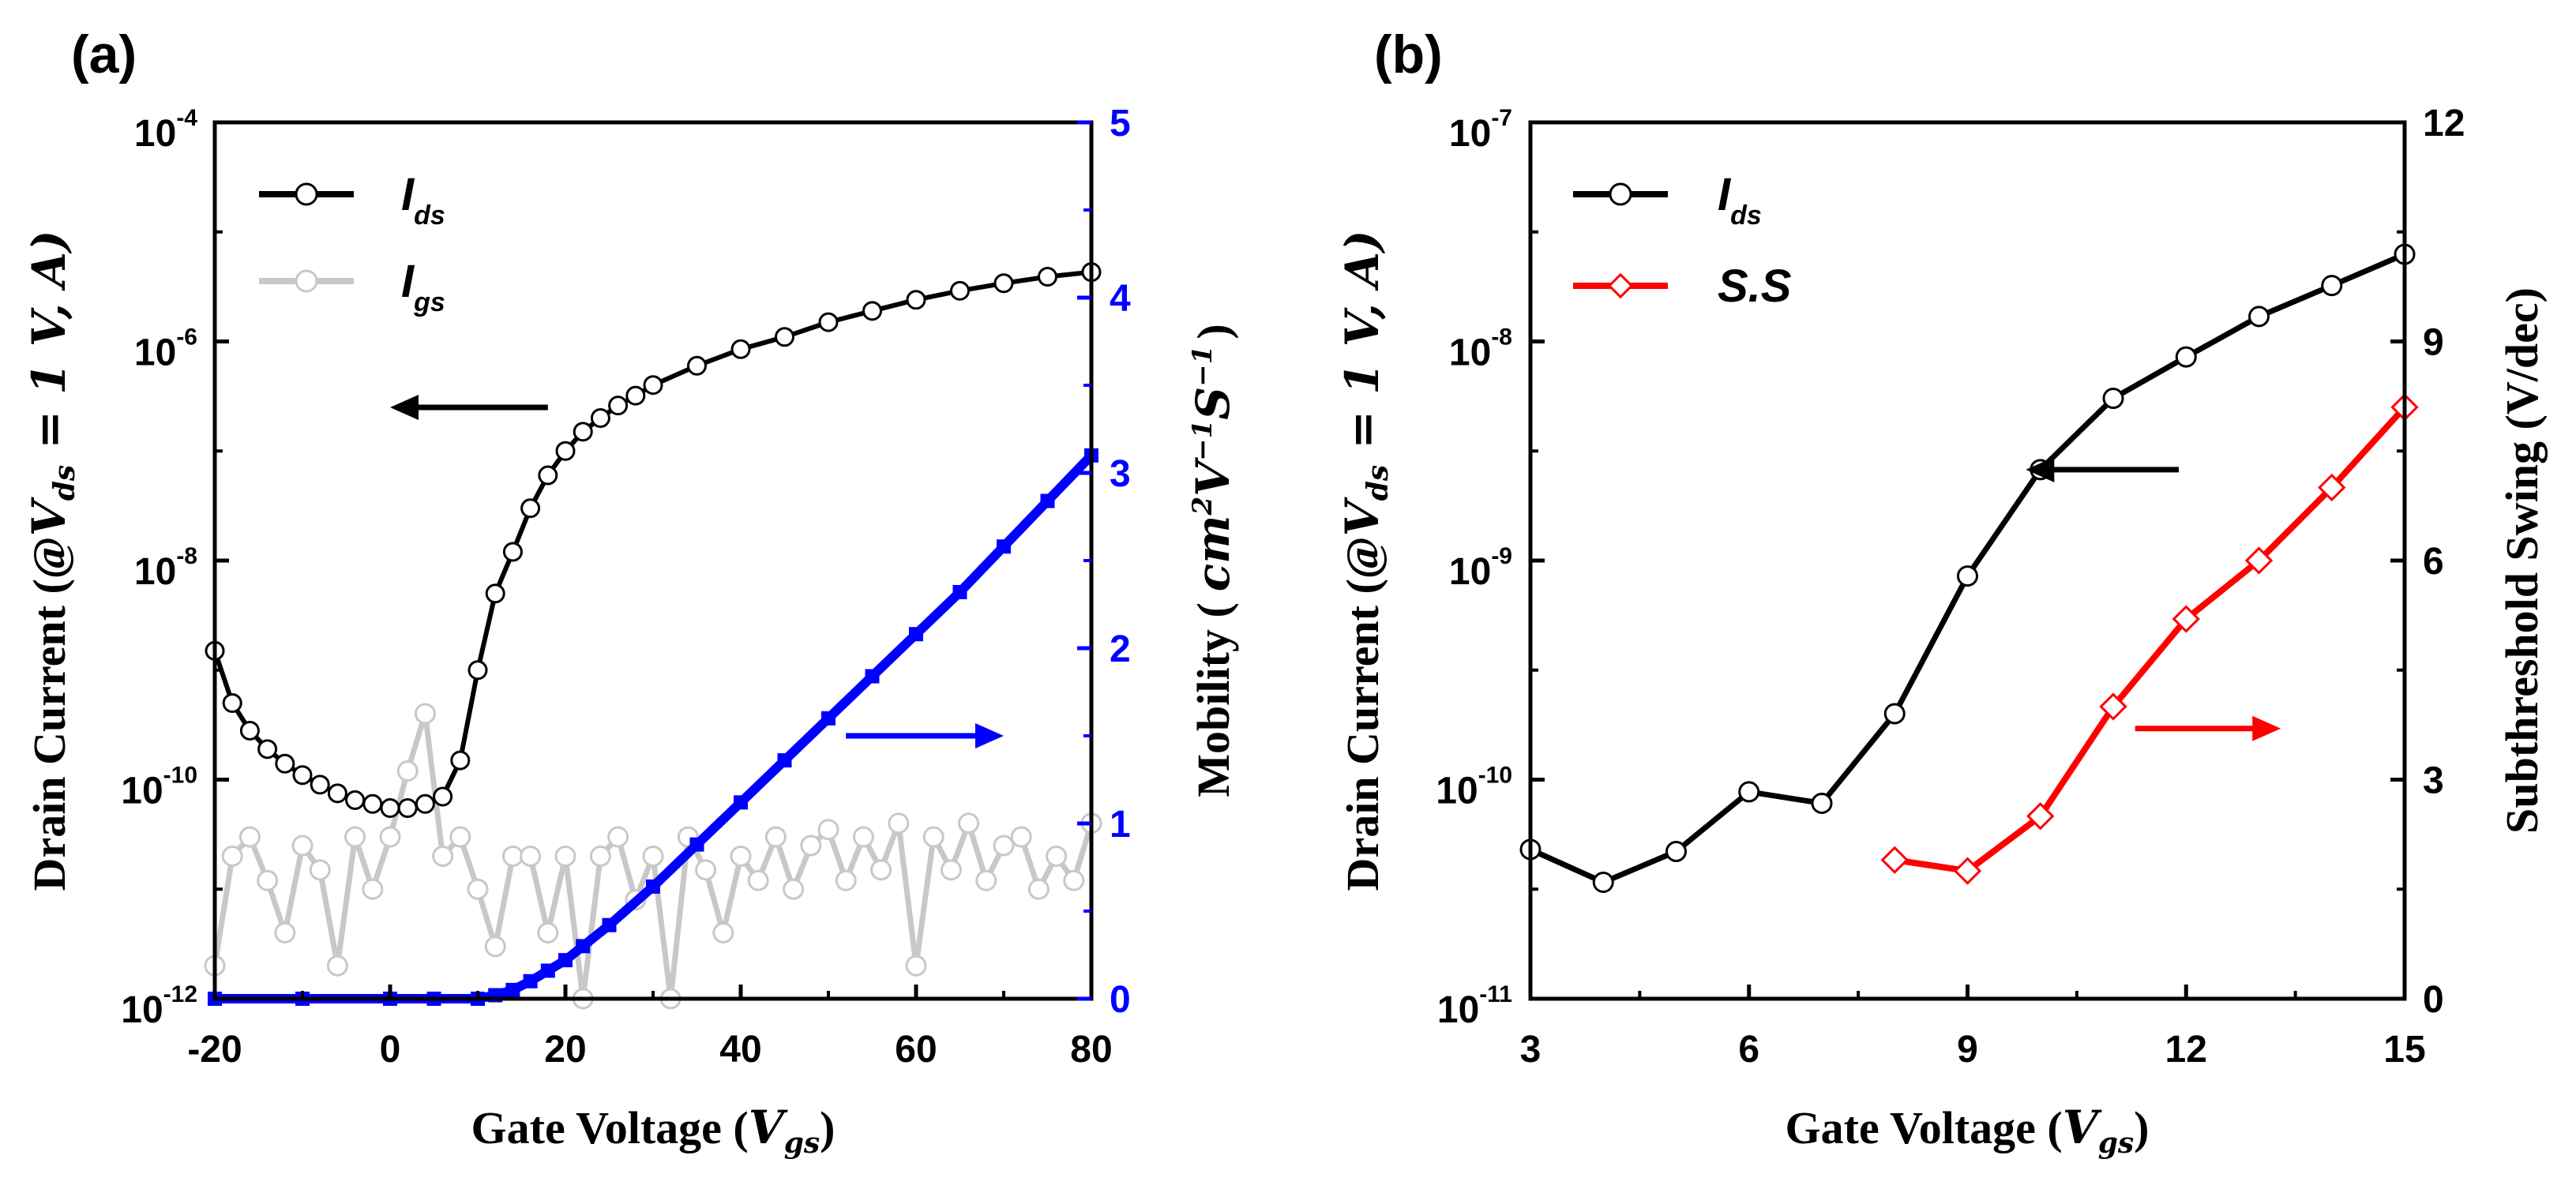 This screenshot has width=2576, height=1189. I want to click on panel-a-x-axis-title: Gate Voltage (Vgs), so click(653, 1130).